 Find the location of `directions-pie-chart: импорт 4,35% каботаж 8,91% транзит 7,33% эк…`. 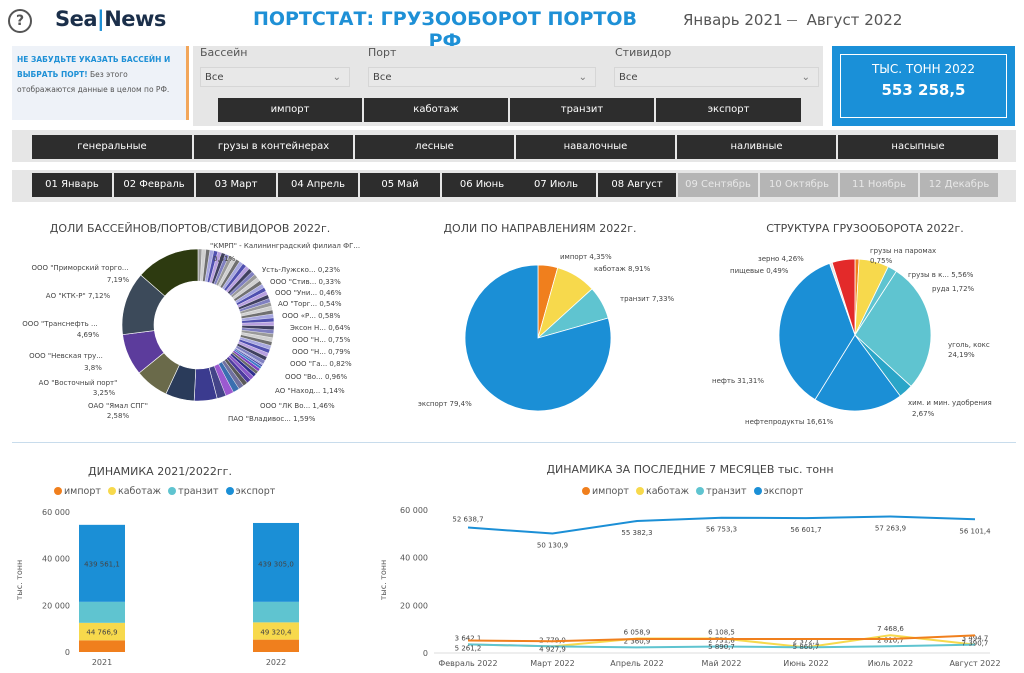

directions-pie-chart: импорт 4,35% каботаж 8,91% транзит 7,33% эк… is located at coordinates (546, 332).